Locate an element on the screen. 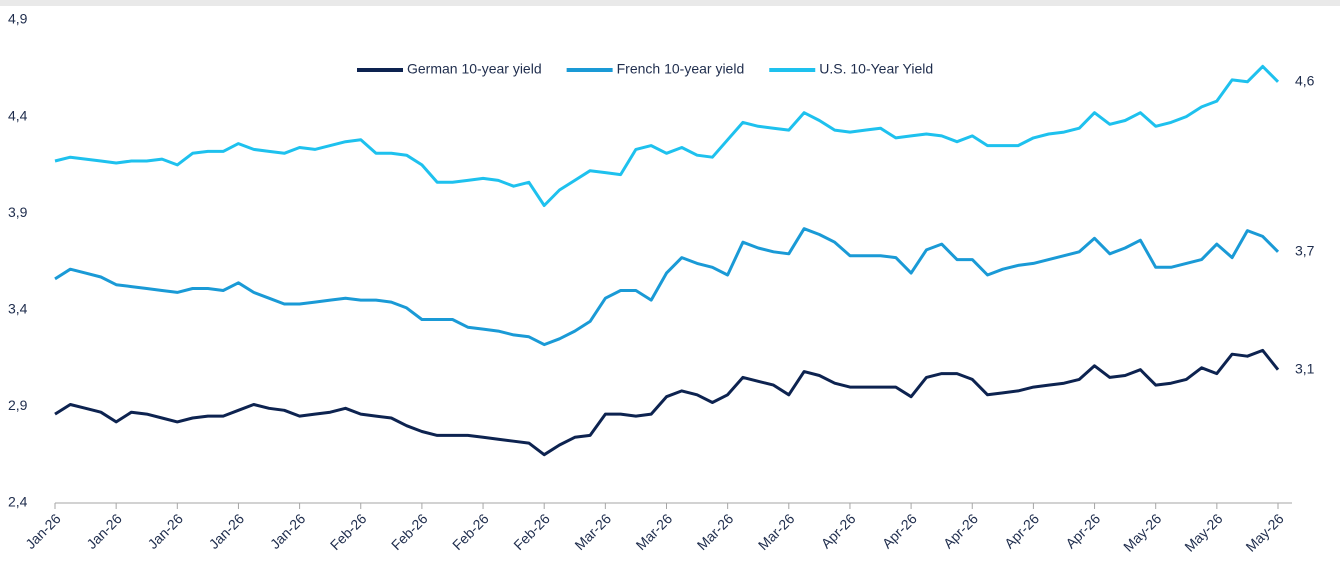  legend-label: French 10-year yield is located at coordinates (681, 69).